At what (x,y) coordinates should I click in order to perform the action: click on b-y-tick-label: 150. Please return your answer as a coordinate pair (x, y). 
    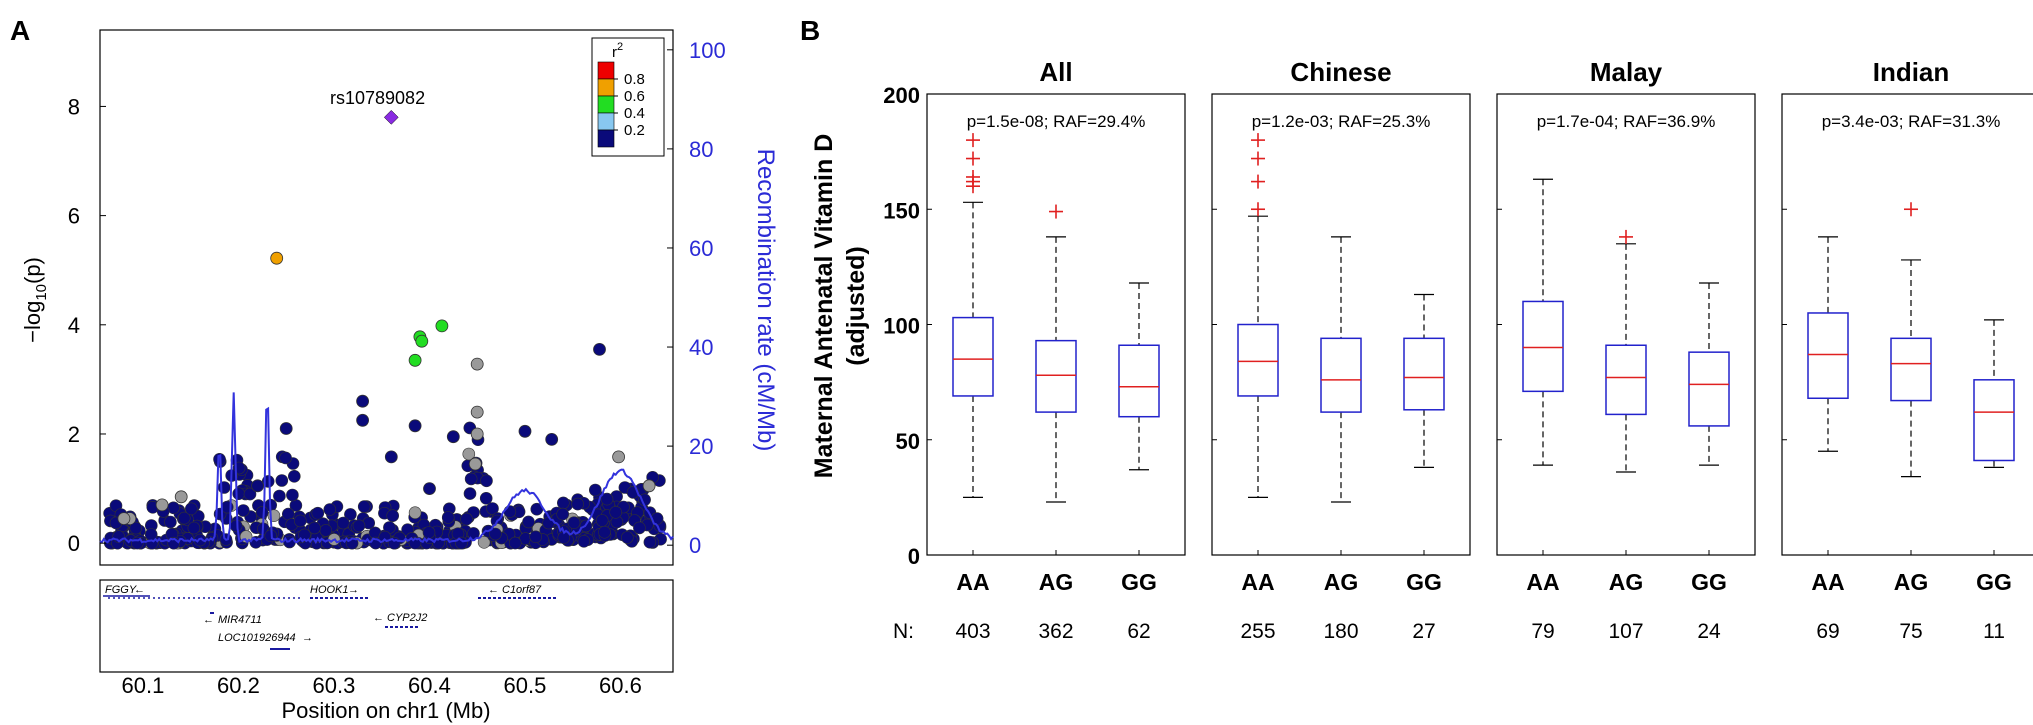
    Looking at the image, I should click on (901, 210).